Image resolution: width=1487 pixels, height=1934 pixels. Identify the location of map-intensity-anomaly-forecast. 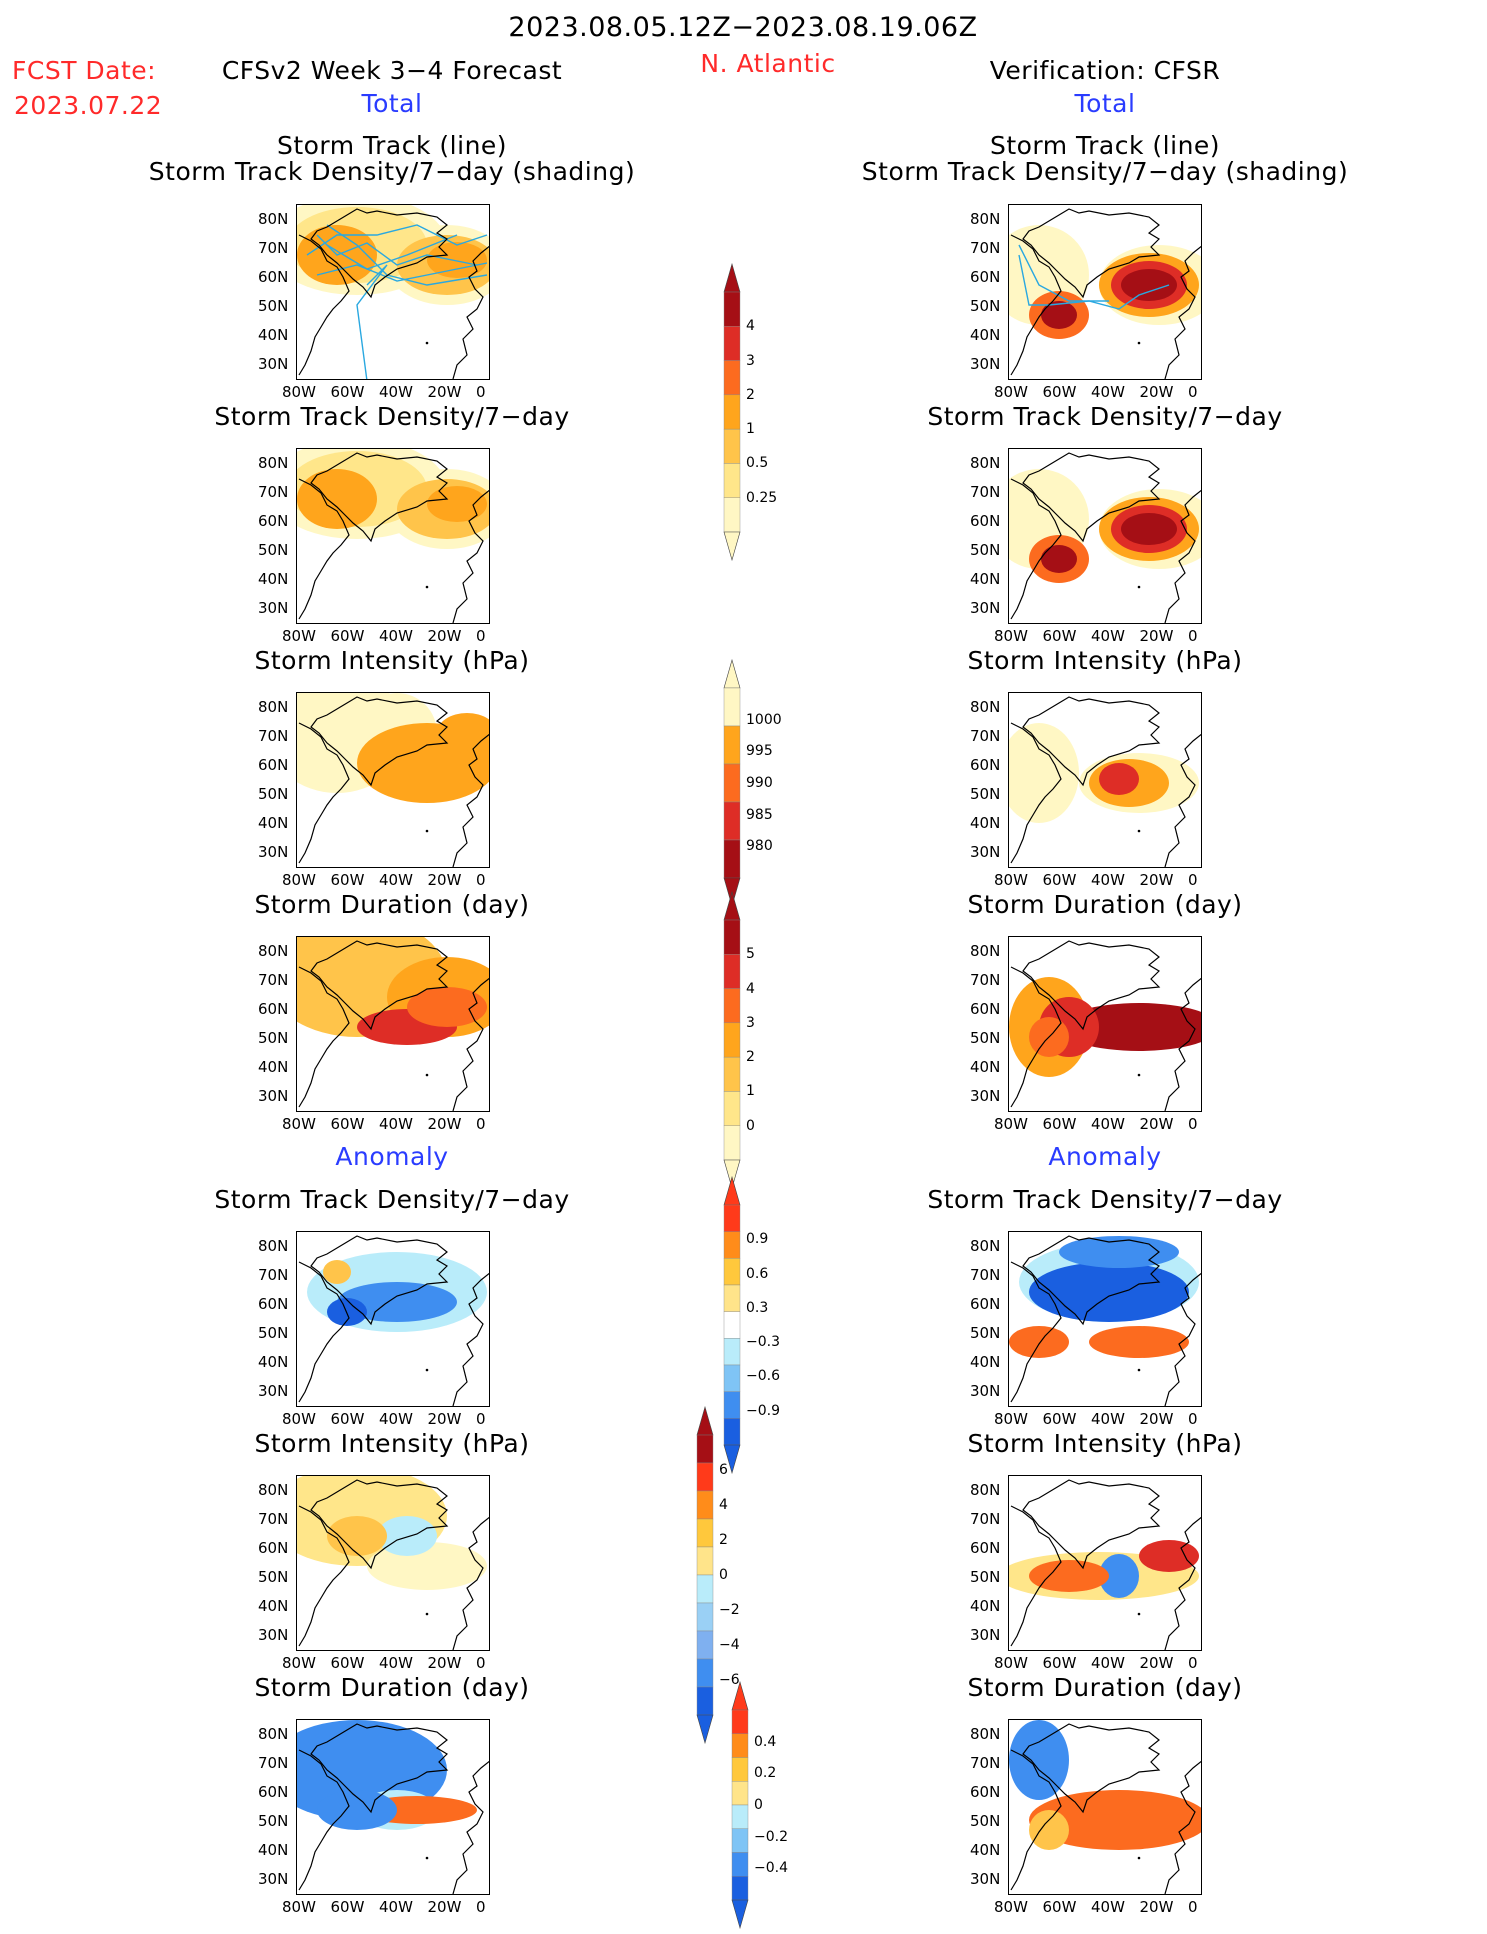
(393, 1563).